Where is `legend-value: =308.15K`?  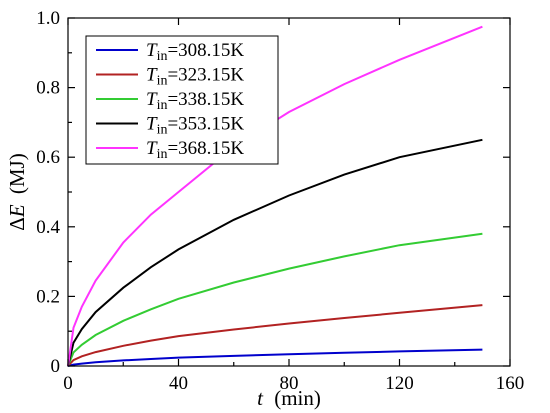 legend-value: =308.15K is located at coordinates (205, 50).